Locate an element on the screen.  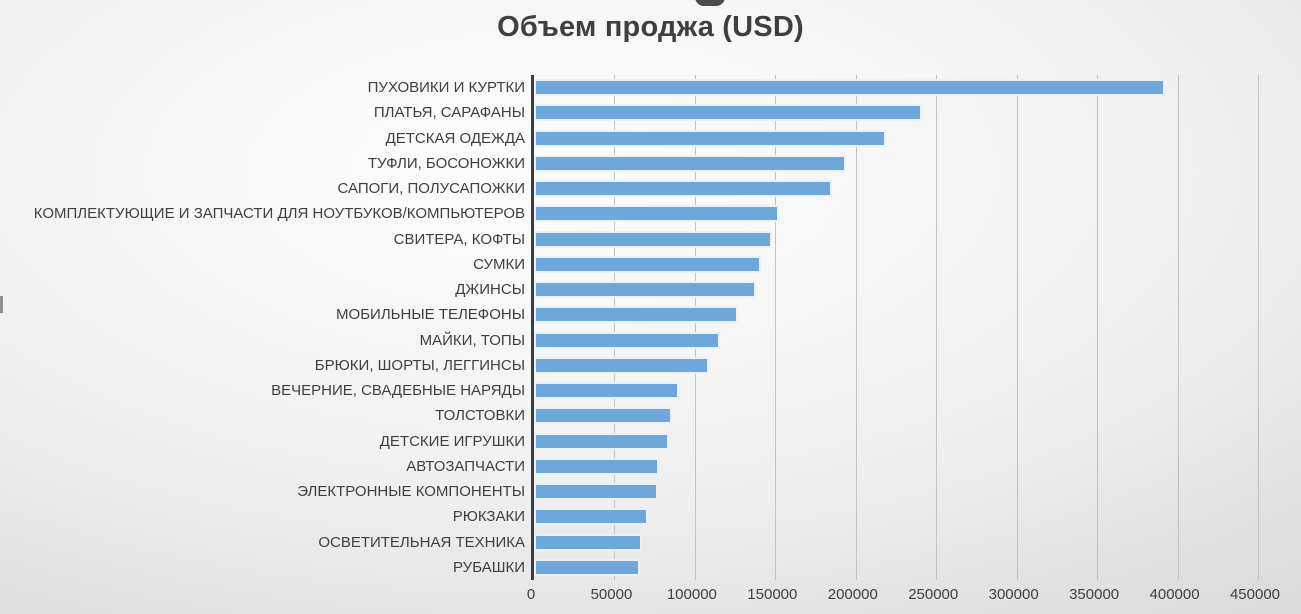
left-edge-artifact is located at coordinates (1, 304).